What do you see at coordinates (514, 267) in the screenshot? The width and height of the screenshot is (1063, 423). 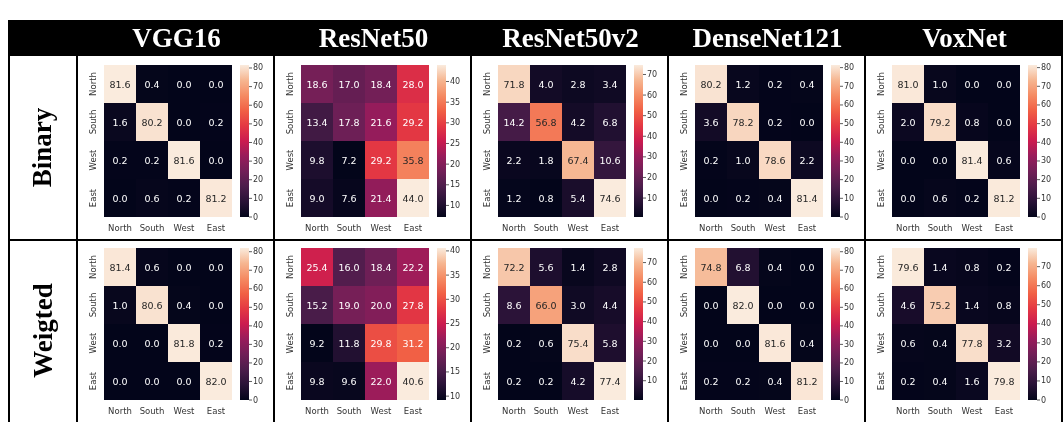 I see `data-label: 72.2` at bounding box center [514, 267].